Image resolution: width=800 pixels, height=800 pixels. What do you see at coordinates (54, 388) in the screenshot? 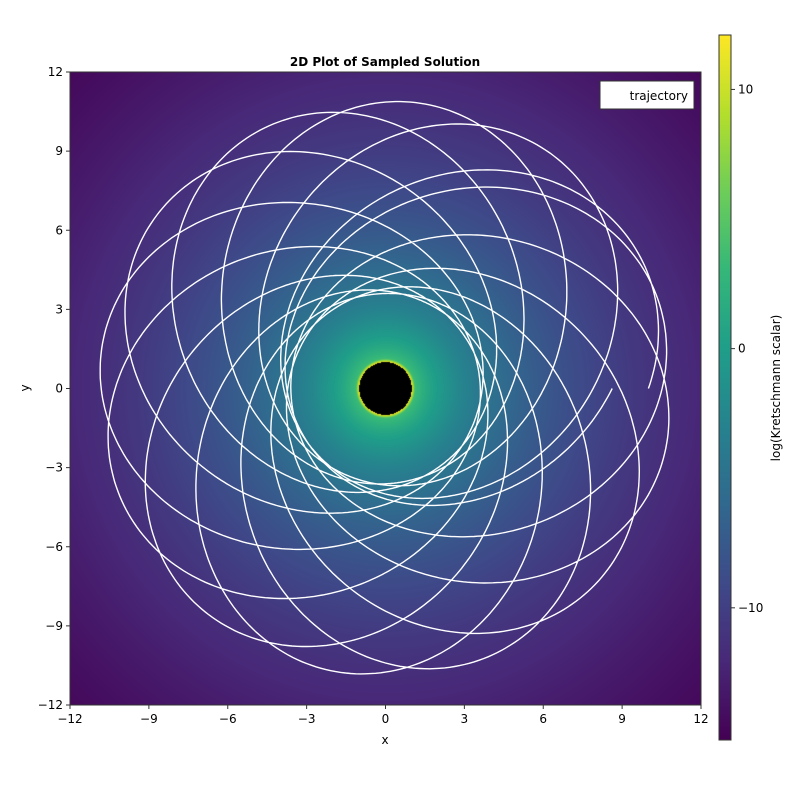
I see `y-ticks: −12 −9 −6 −3 0 3 6 9 12` at bounding box center [54, 388].